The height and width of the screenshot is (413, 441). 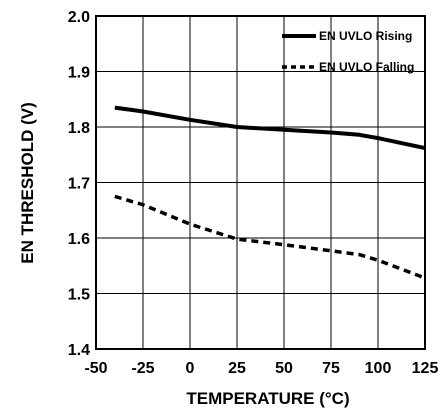 I want to click on x-tick-label: 25, so click(x=237, y=368).